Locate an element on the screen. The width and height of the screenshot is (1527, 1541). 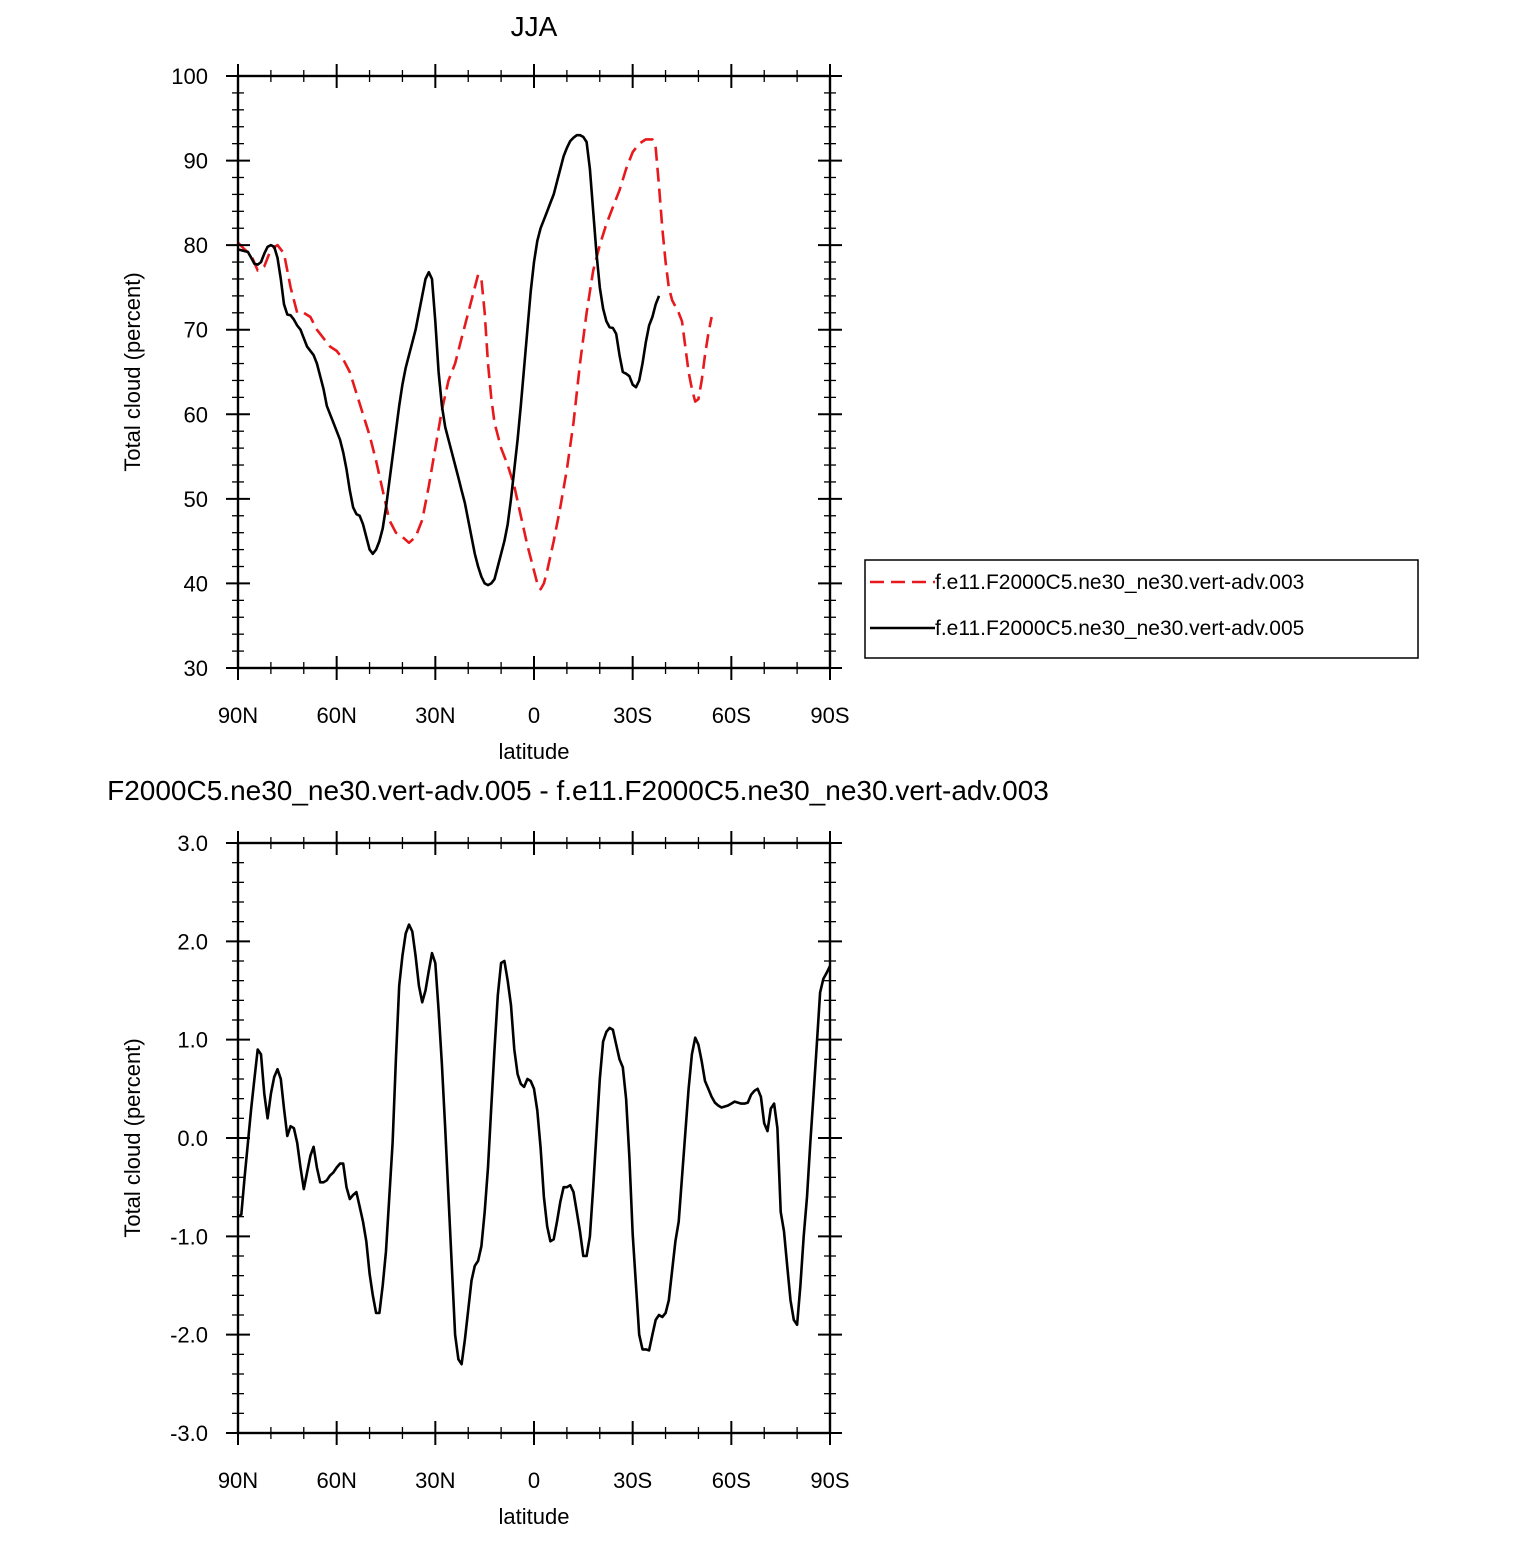
y-tick-label: 2.0 is located at coordinates (192, 941).